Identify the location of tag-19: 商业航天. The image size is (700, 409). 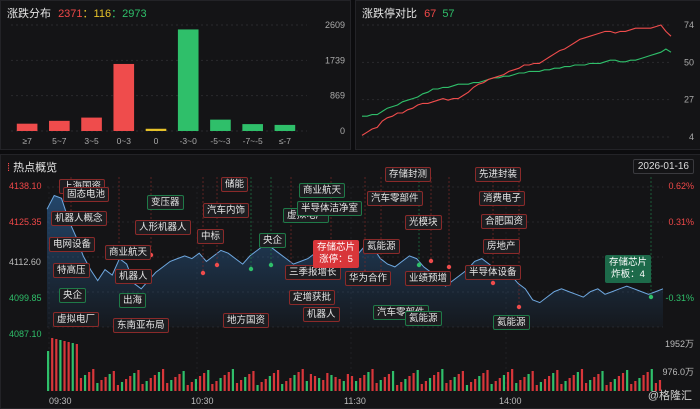
(322, 190).